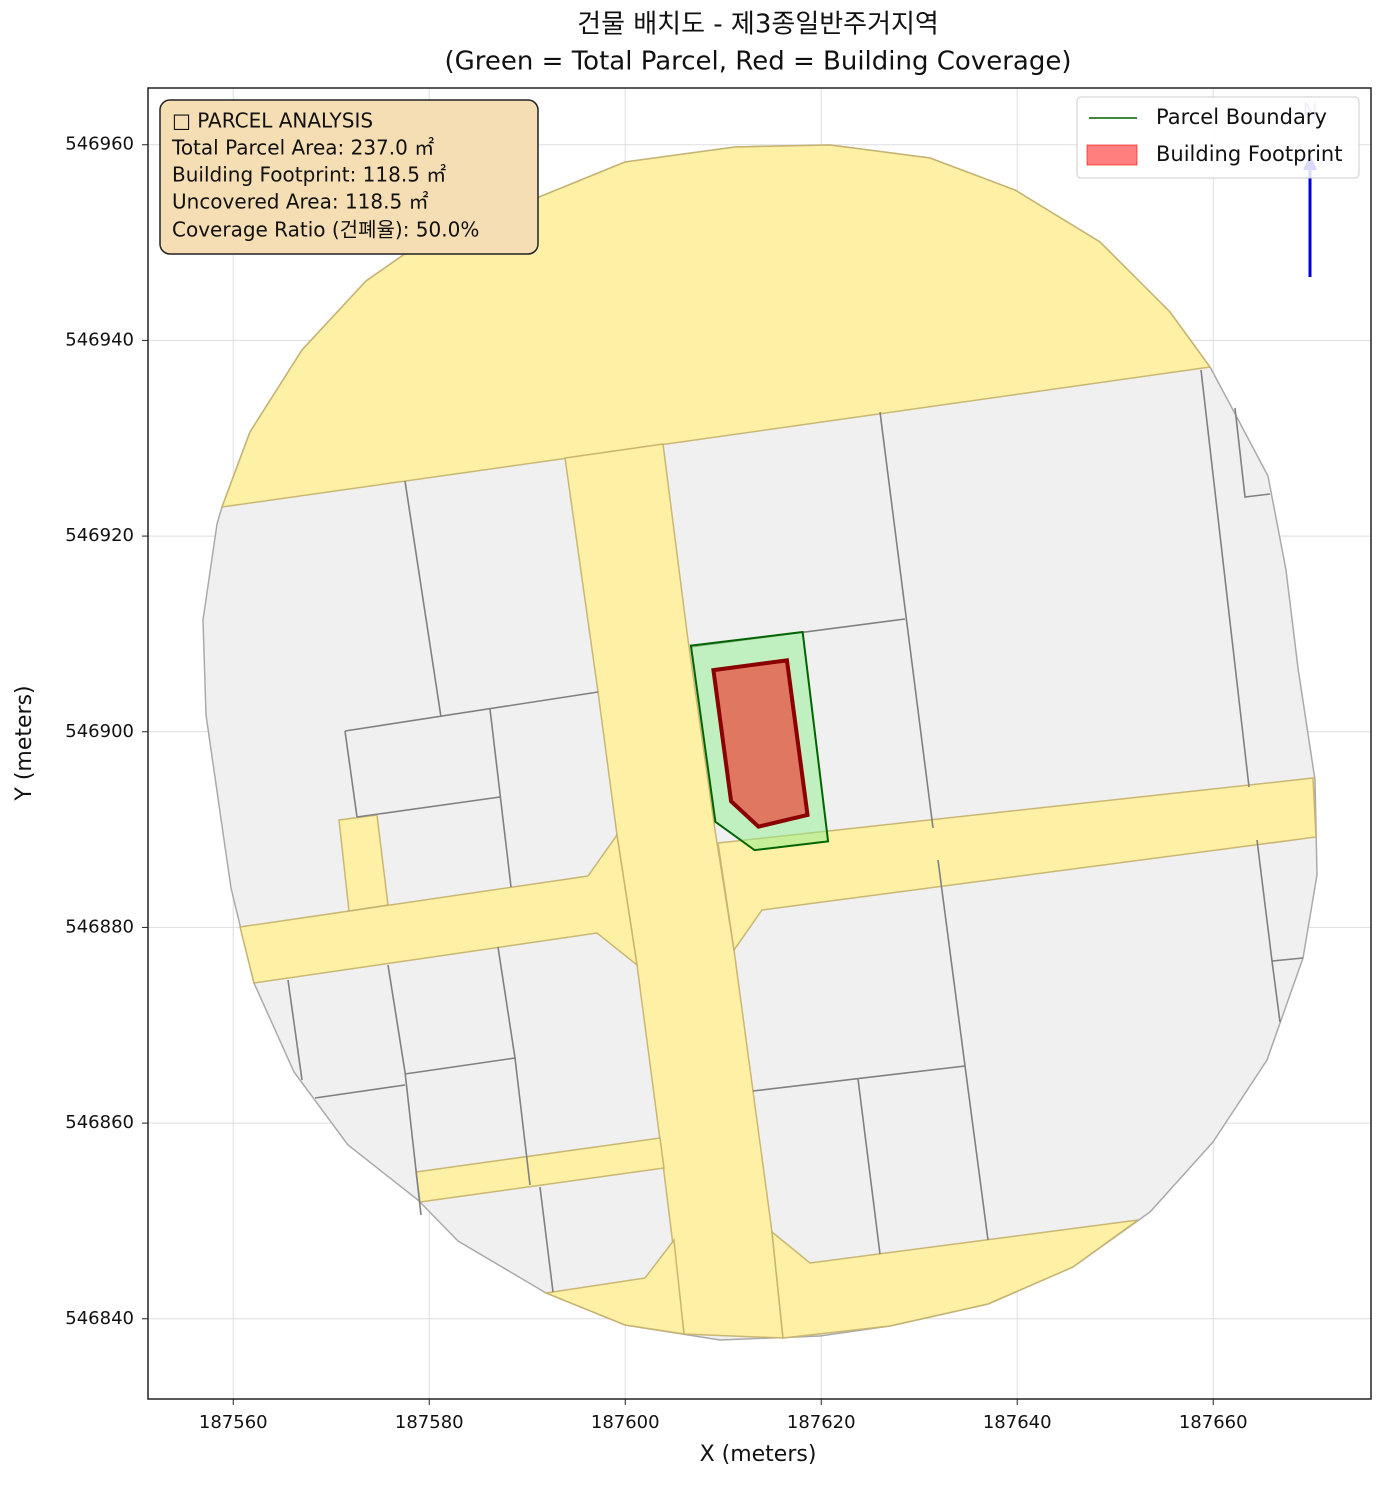  Describe the element at coordinates (309, 175) in the screenshot. I see `info-text: Building Footprint: 118.5 ㎡` at that location.